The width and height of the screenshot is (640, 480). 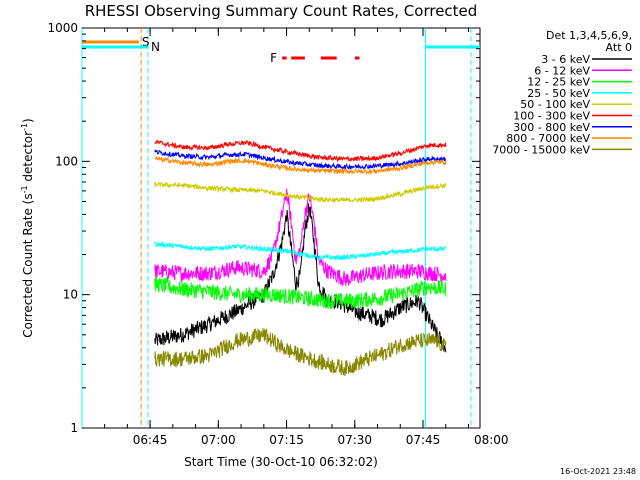 I want to click on legend-label-100-300-kev: 100 - 300 keV, so click(x=551, y=116).